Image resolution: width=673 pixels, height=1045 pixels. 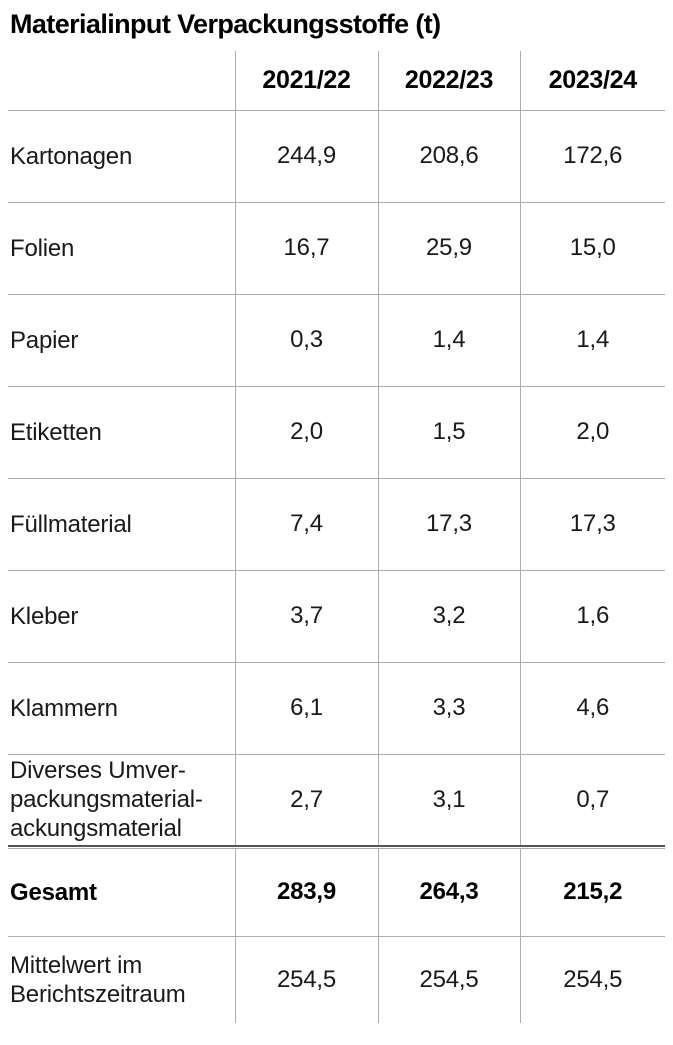 What do you see at coordinates (122, 155) in the screenshot?
I see `row-label: Kartonagen` at bounding box center [122, 155].